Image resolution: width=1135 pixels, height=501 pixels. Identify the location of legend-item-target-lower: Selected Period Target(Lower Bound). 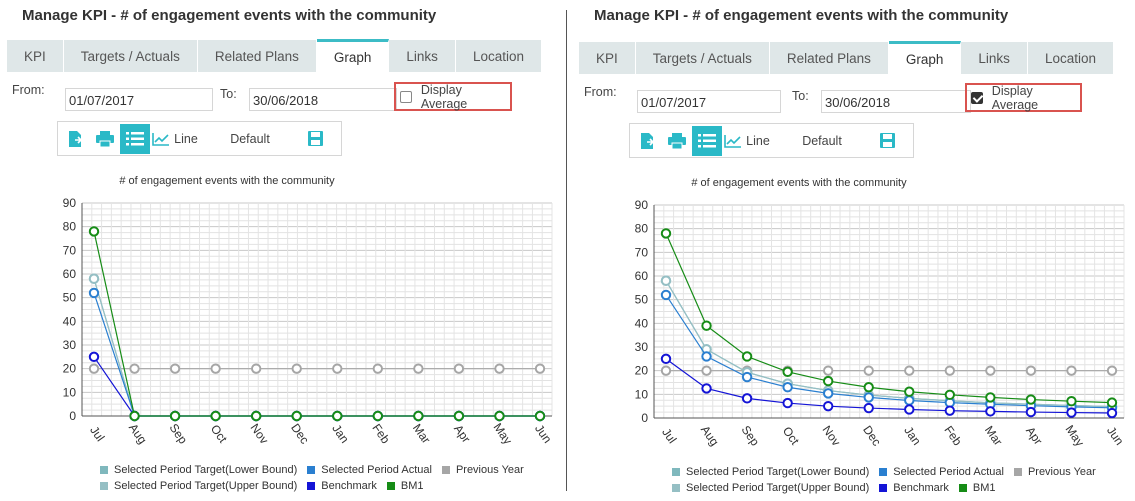
(198, 470).